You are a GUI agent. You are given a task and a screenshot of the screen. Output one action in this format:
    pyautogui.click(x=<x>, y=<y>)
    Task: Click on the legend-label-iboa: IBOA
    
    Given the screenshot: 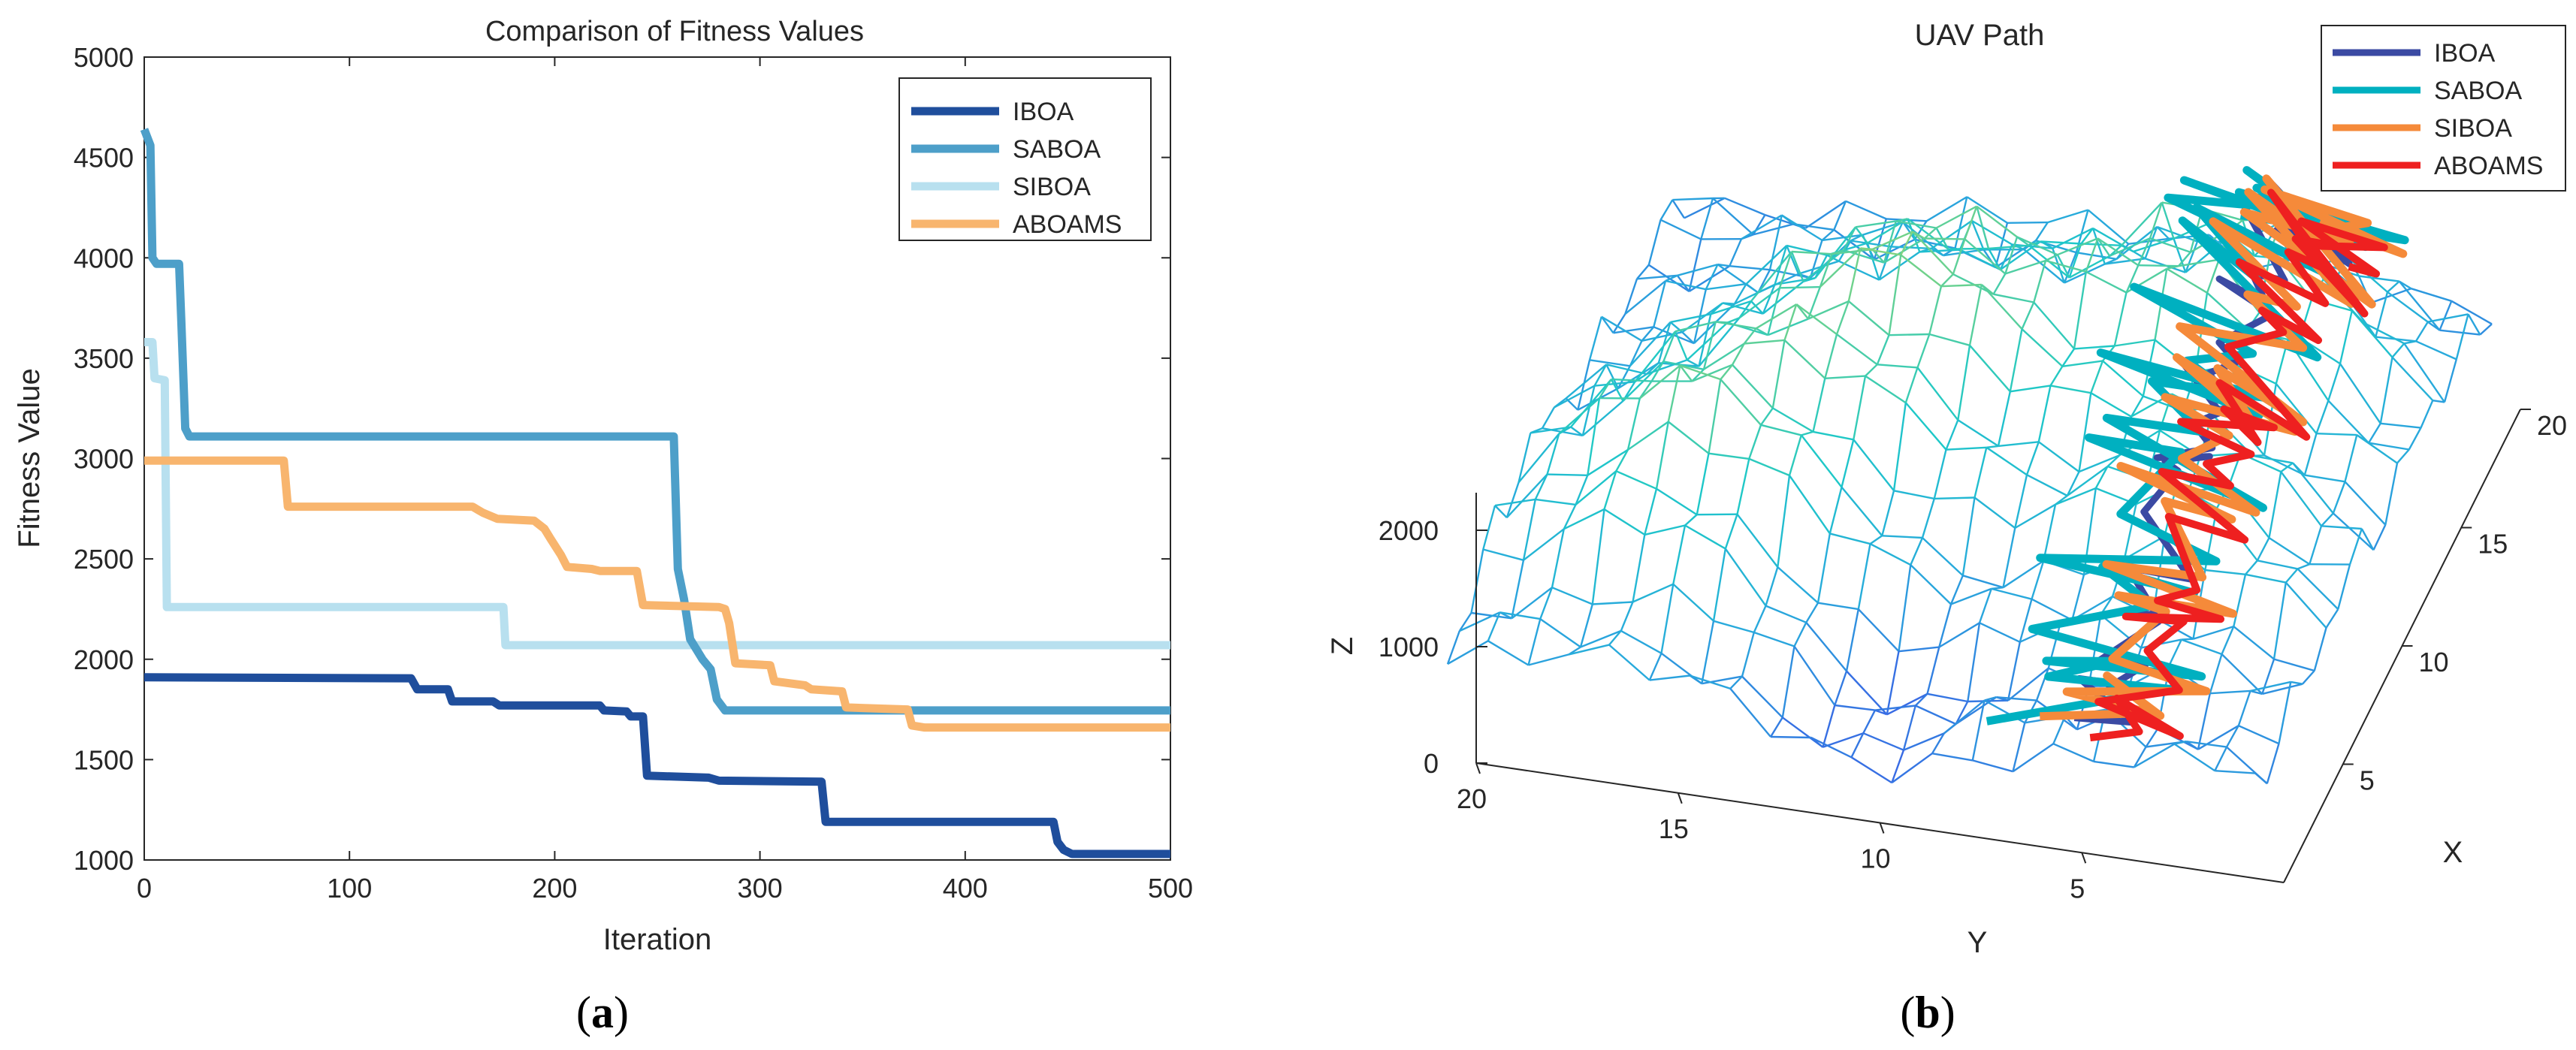 What is the action you would take?
    pyautogui.click(x=1043, y=112)
    